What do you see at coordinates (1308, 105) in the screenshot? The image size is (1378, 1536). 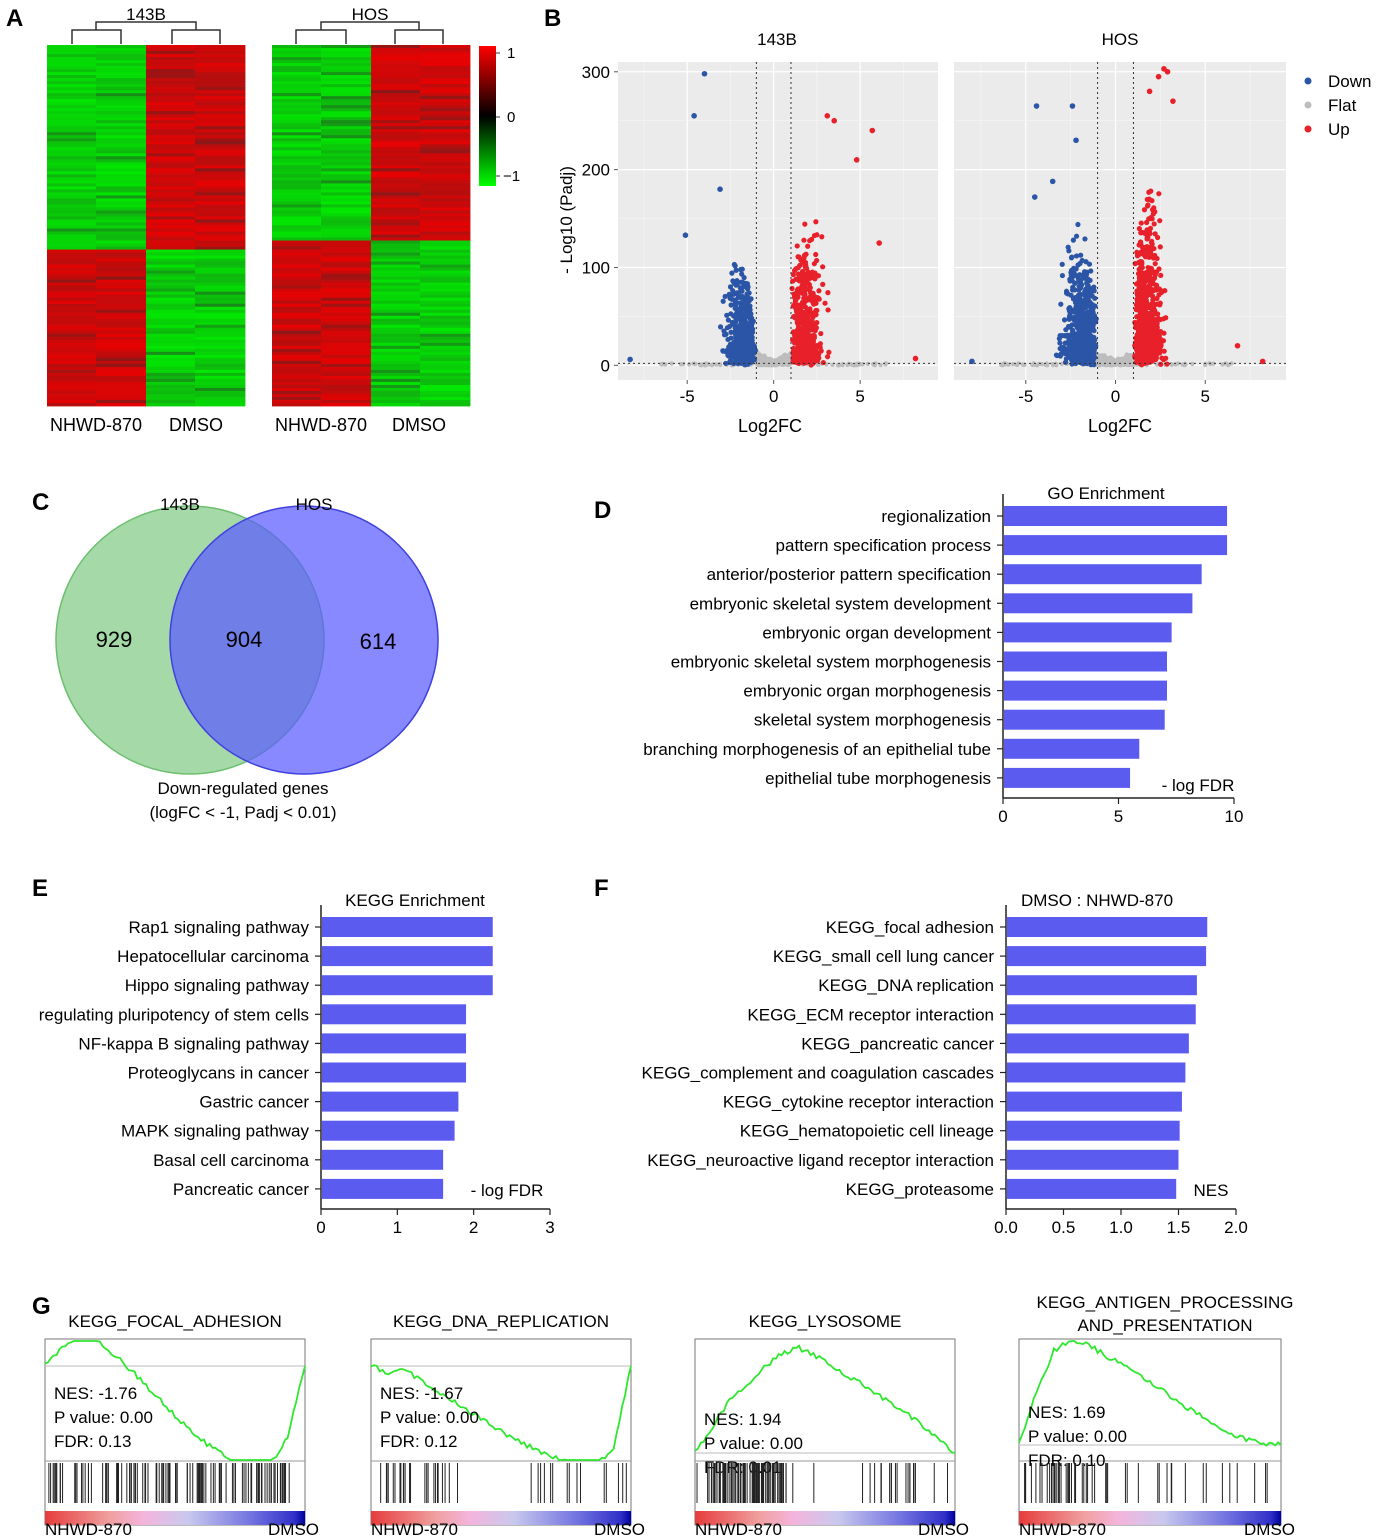 I see `legend-flat-marker` at bounding box center [1308, 105].